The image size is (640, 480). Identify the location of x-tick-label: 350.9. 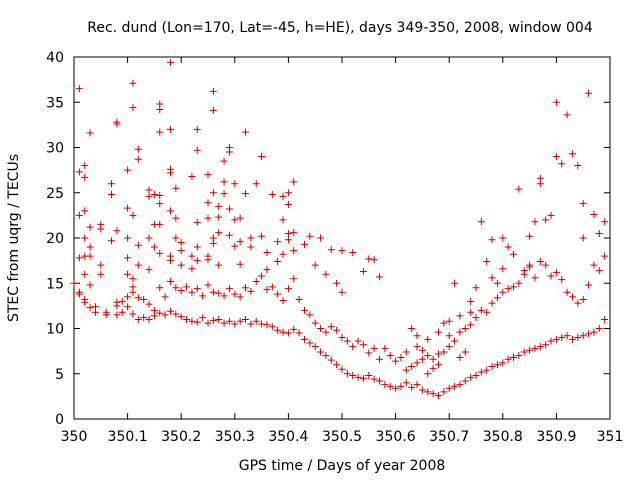
(556, 437).